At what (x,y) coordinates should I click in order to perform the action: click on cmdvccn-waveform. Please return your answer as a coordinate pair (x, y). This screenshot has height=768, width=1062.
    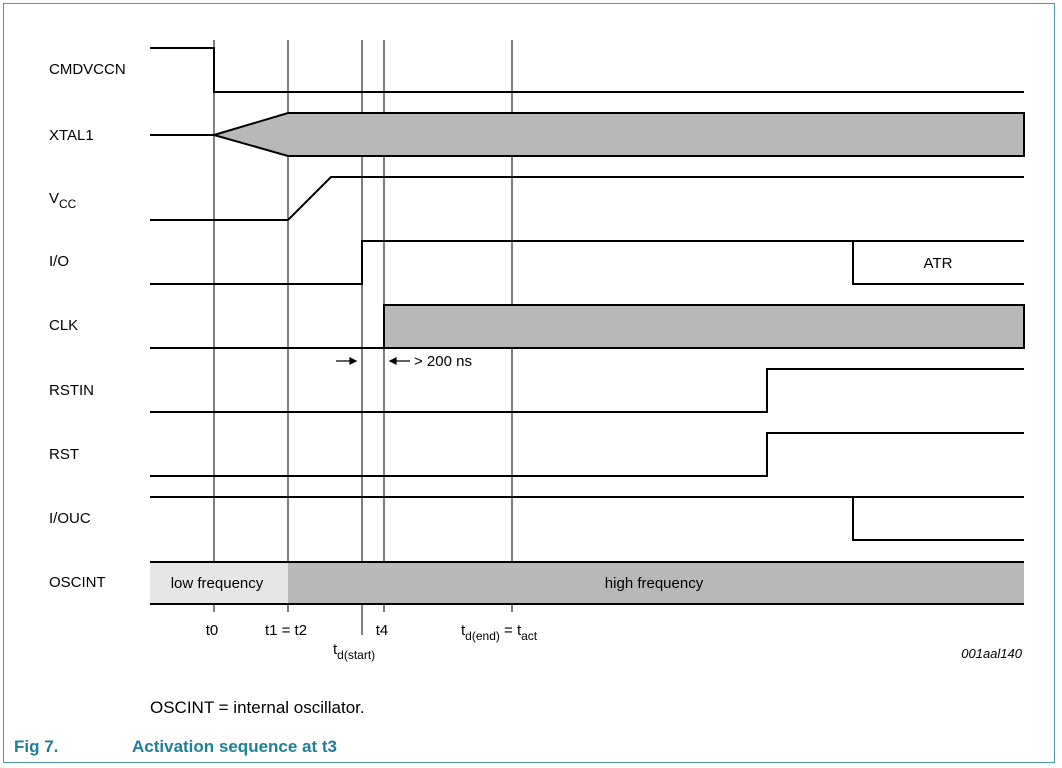
    Looking at the image, I should click on (587, 70).